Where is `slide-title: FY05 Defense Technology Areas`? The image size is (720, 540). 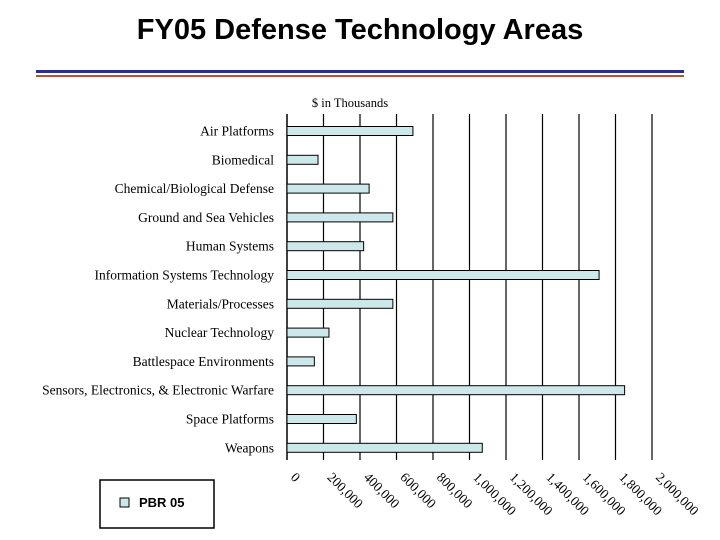
slide-title: FY05 Defense Technology Areas is located at coordinates (360, 30).